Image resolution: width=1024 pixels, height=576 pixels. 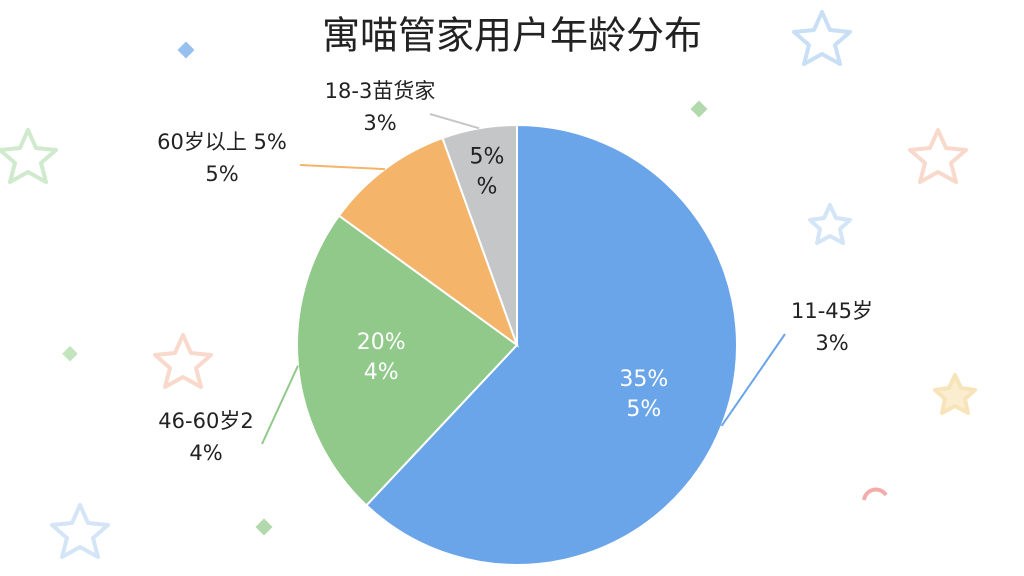 I want to click on category-label: 46-60岁2, so click(x=205, y=421).